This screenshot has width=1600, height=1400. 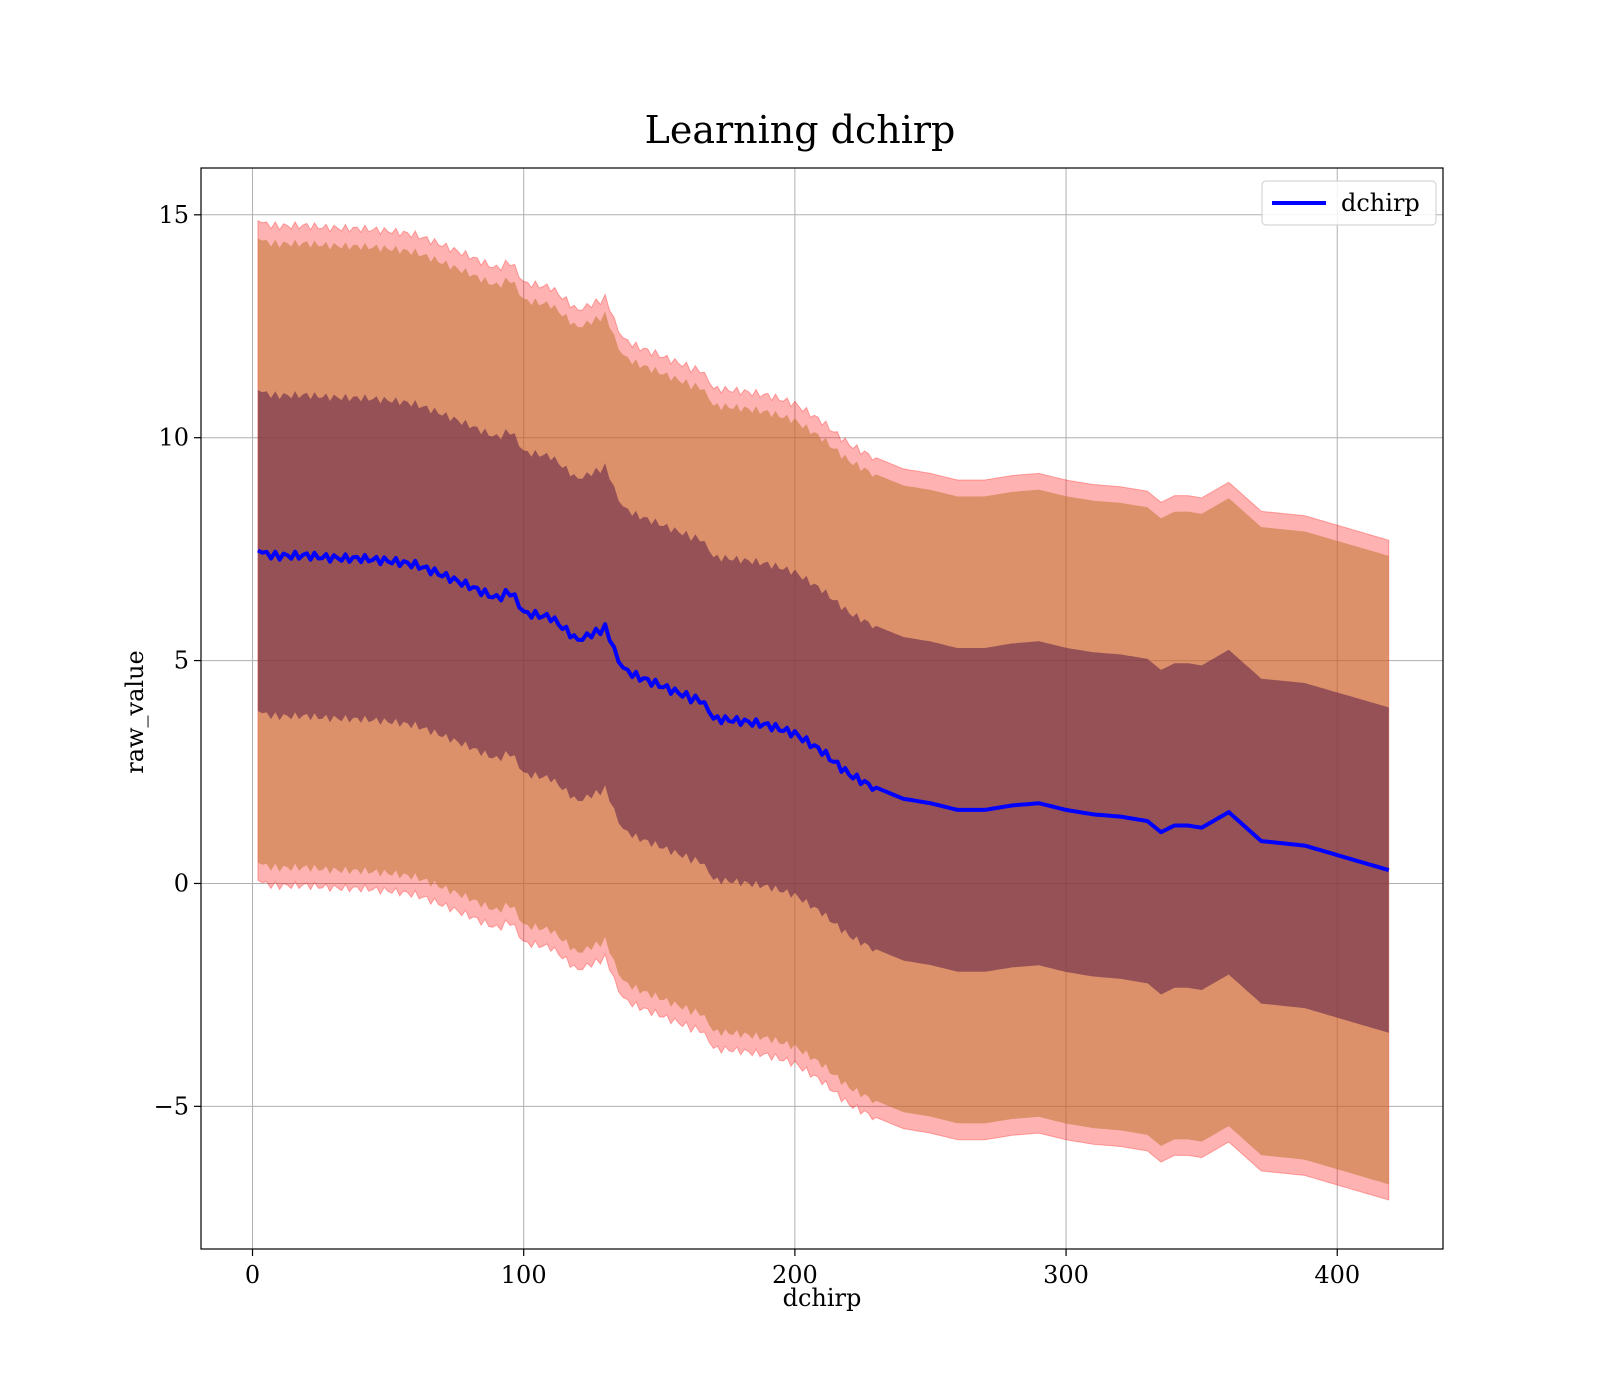 I want to click on x-tick-label: 200, so click(x=795, y=1275).